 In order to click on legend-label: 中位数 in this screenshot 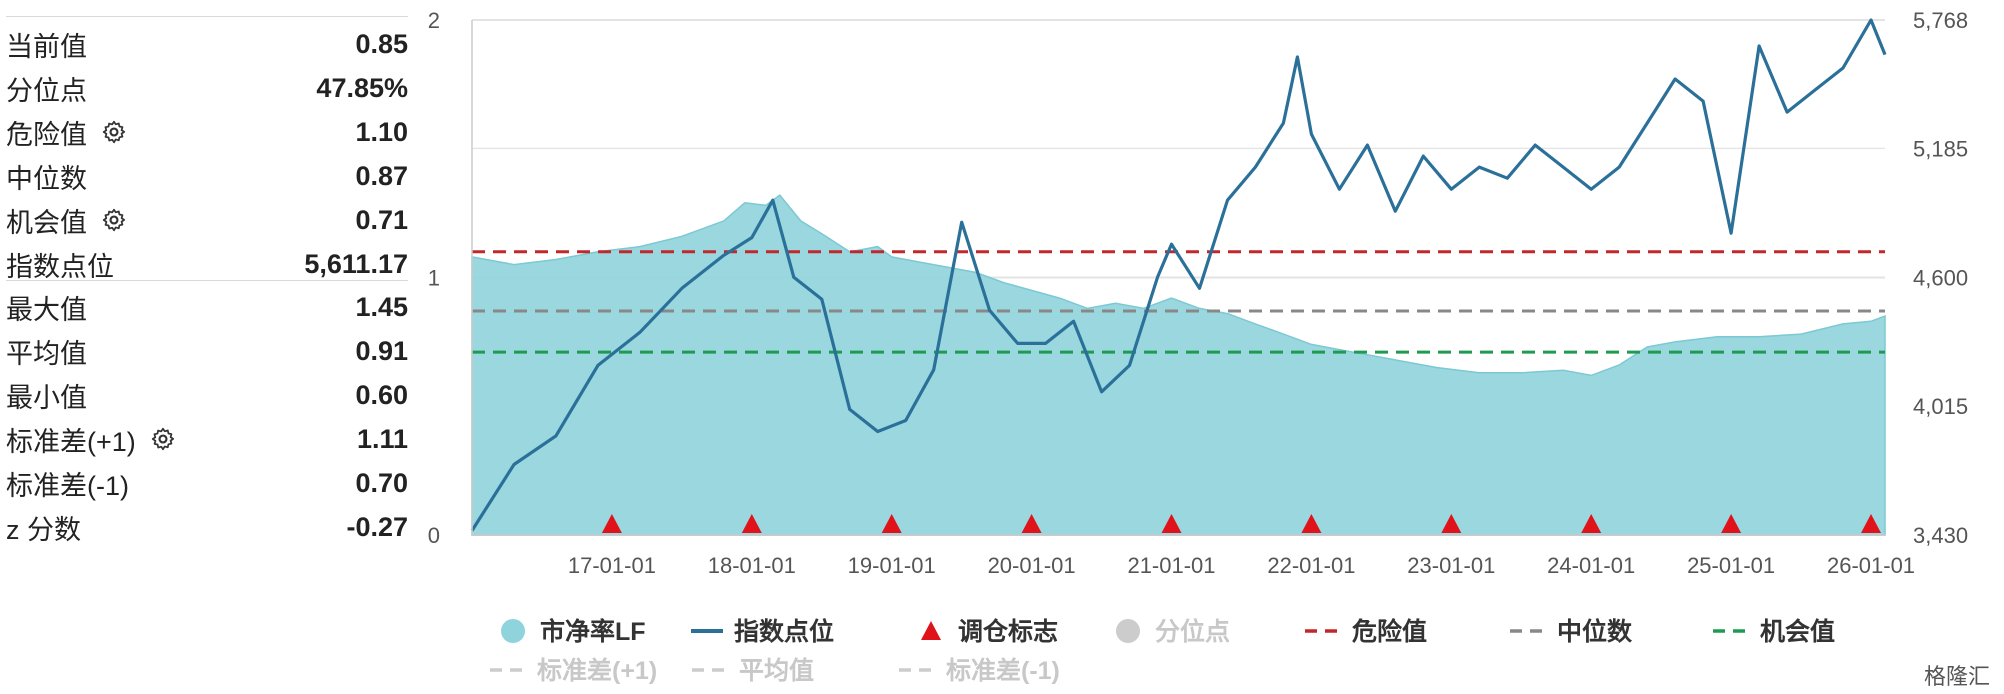, I will do `click(1595, 631)`.